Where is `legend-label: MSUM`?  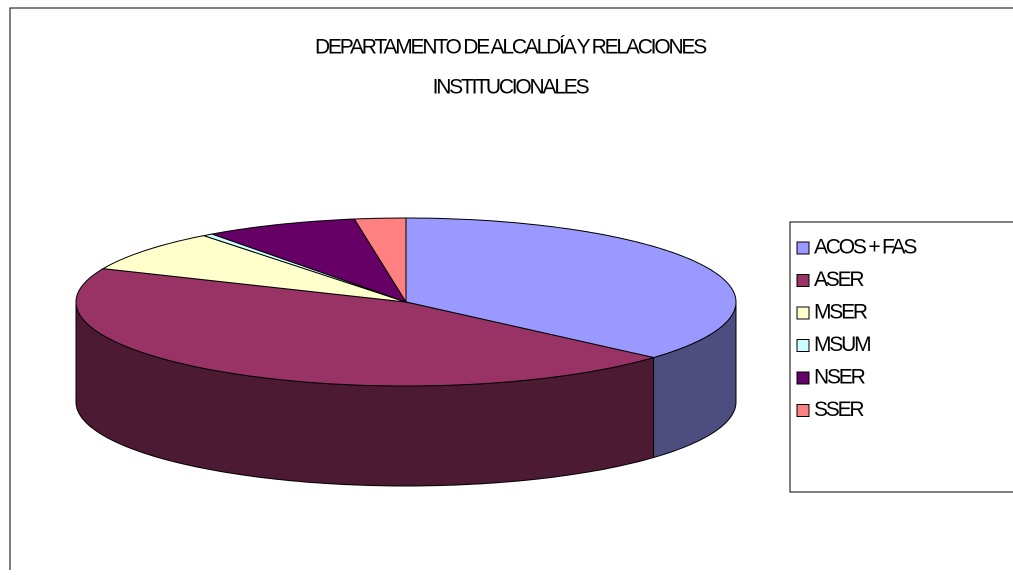 legend-label: MSUM is located at coordinates (842, 344).